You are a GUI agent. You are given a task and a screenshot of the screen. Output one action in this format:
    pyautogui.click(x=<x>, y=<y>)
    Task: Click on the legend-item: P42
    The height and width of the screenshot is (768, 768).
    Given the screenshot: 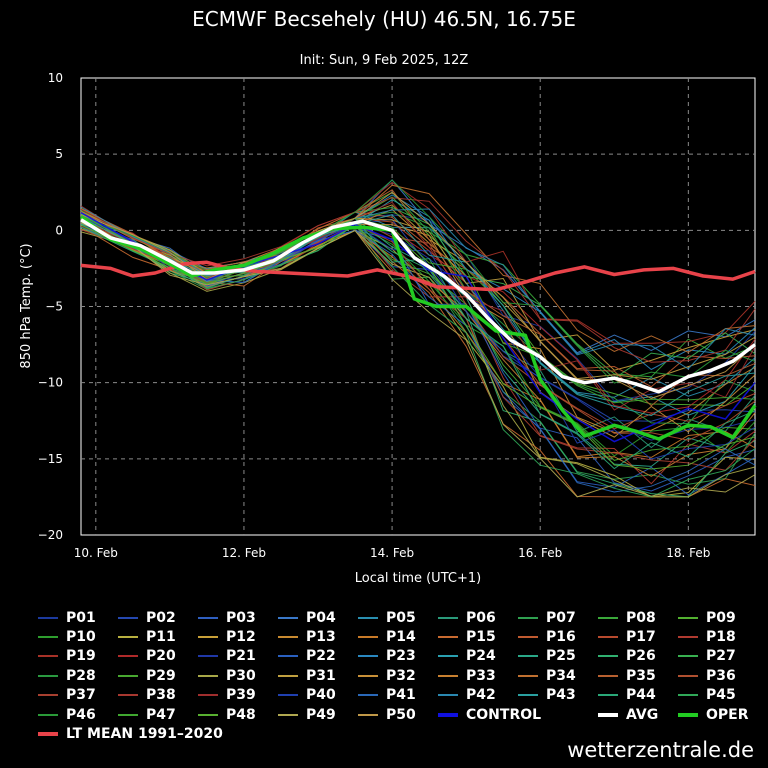 What is the action you would take?
    pyautogui.click(x=478, y=695)
    